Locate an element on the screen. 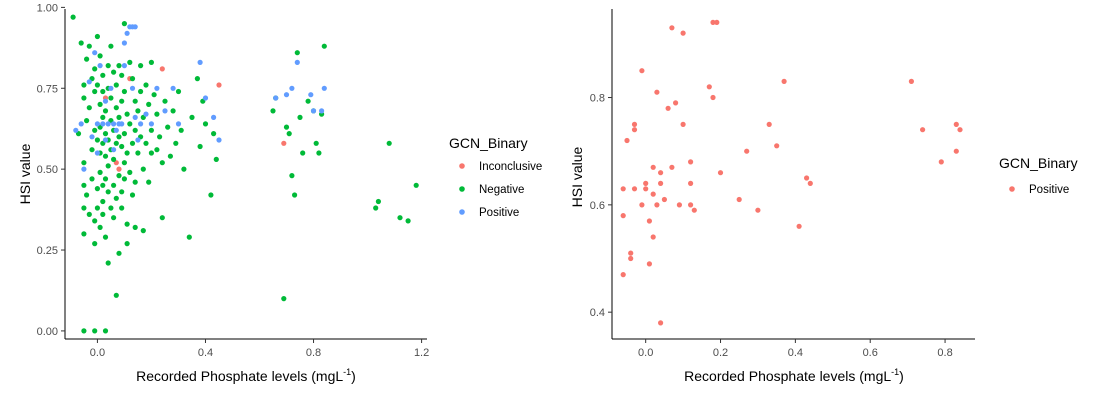 This screenshot has width=1102, height=401. right-x-tick-label-0: 0.0 is located at coordinates (645, 353).